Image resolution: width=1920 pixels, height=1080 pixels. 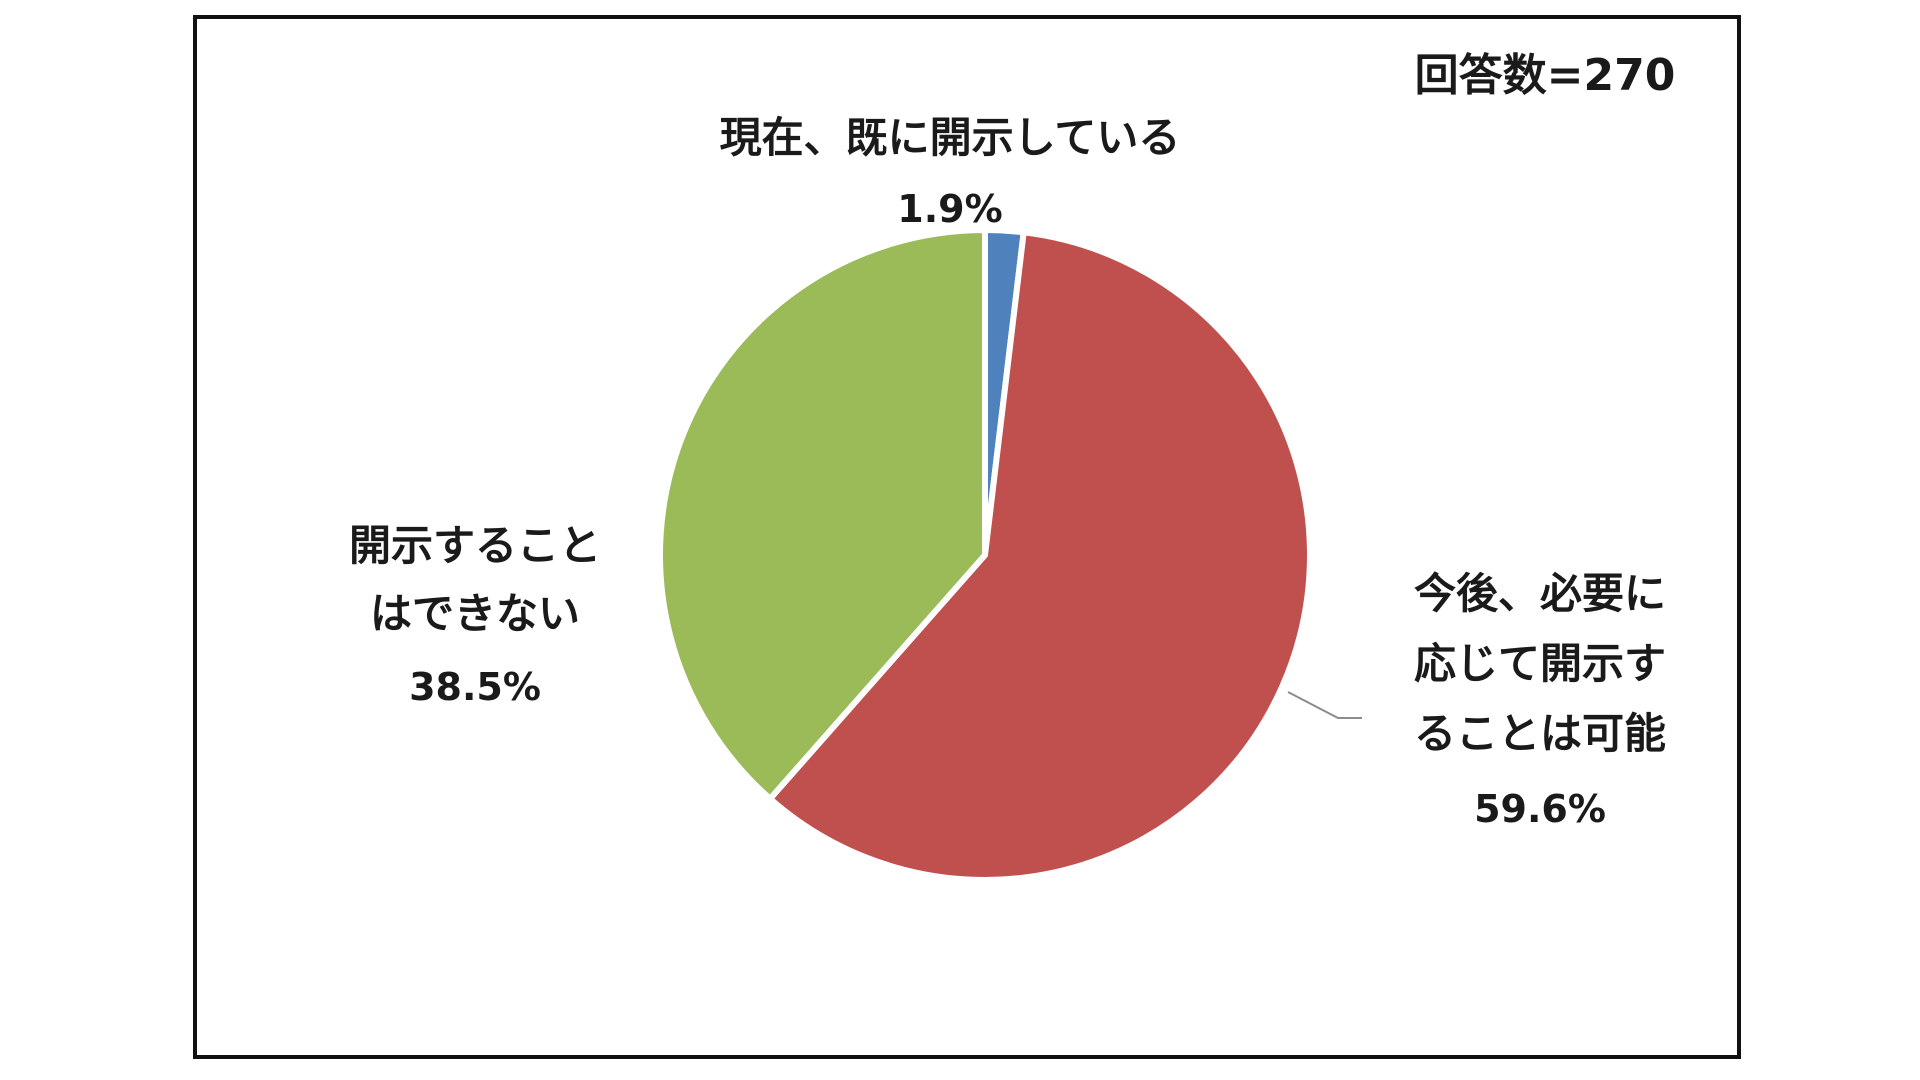 I want to click on value-label: 59.6%, so click(x=1540, y=809).